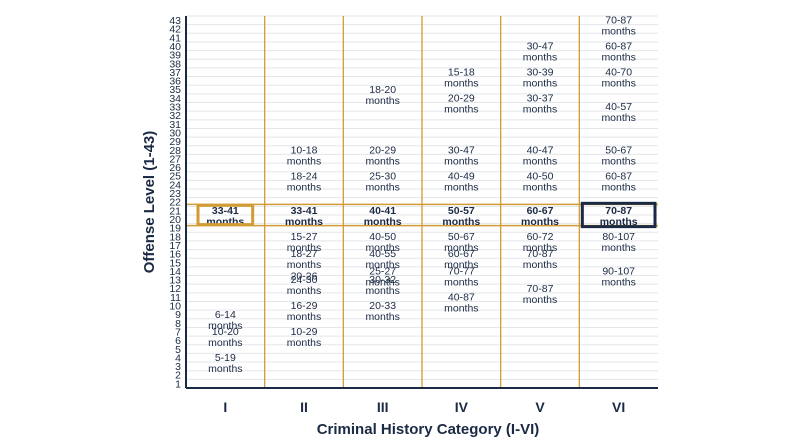 The image size is (800, 447). What do you see at coordinates (428, 429) in the screenshot?
I see `x-axis-title: Criminal History Category (I-VI)` at bounding box center [428, 429].